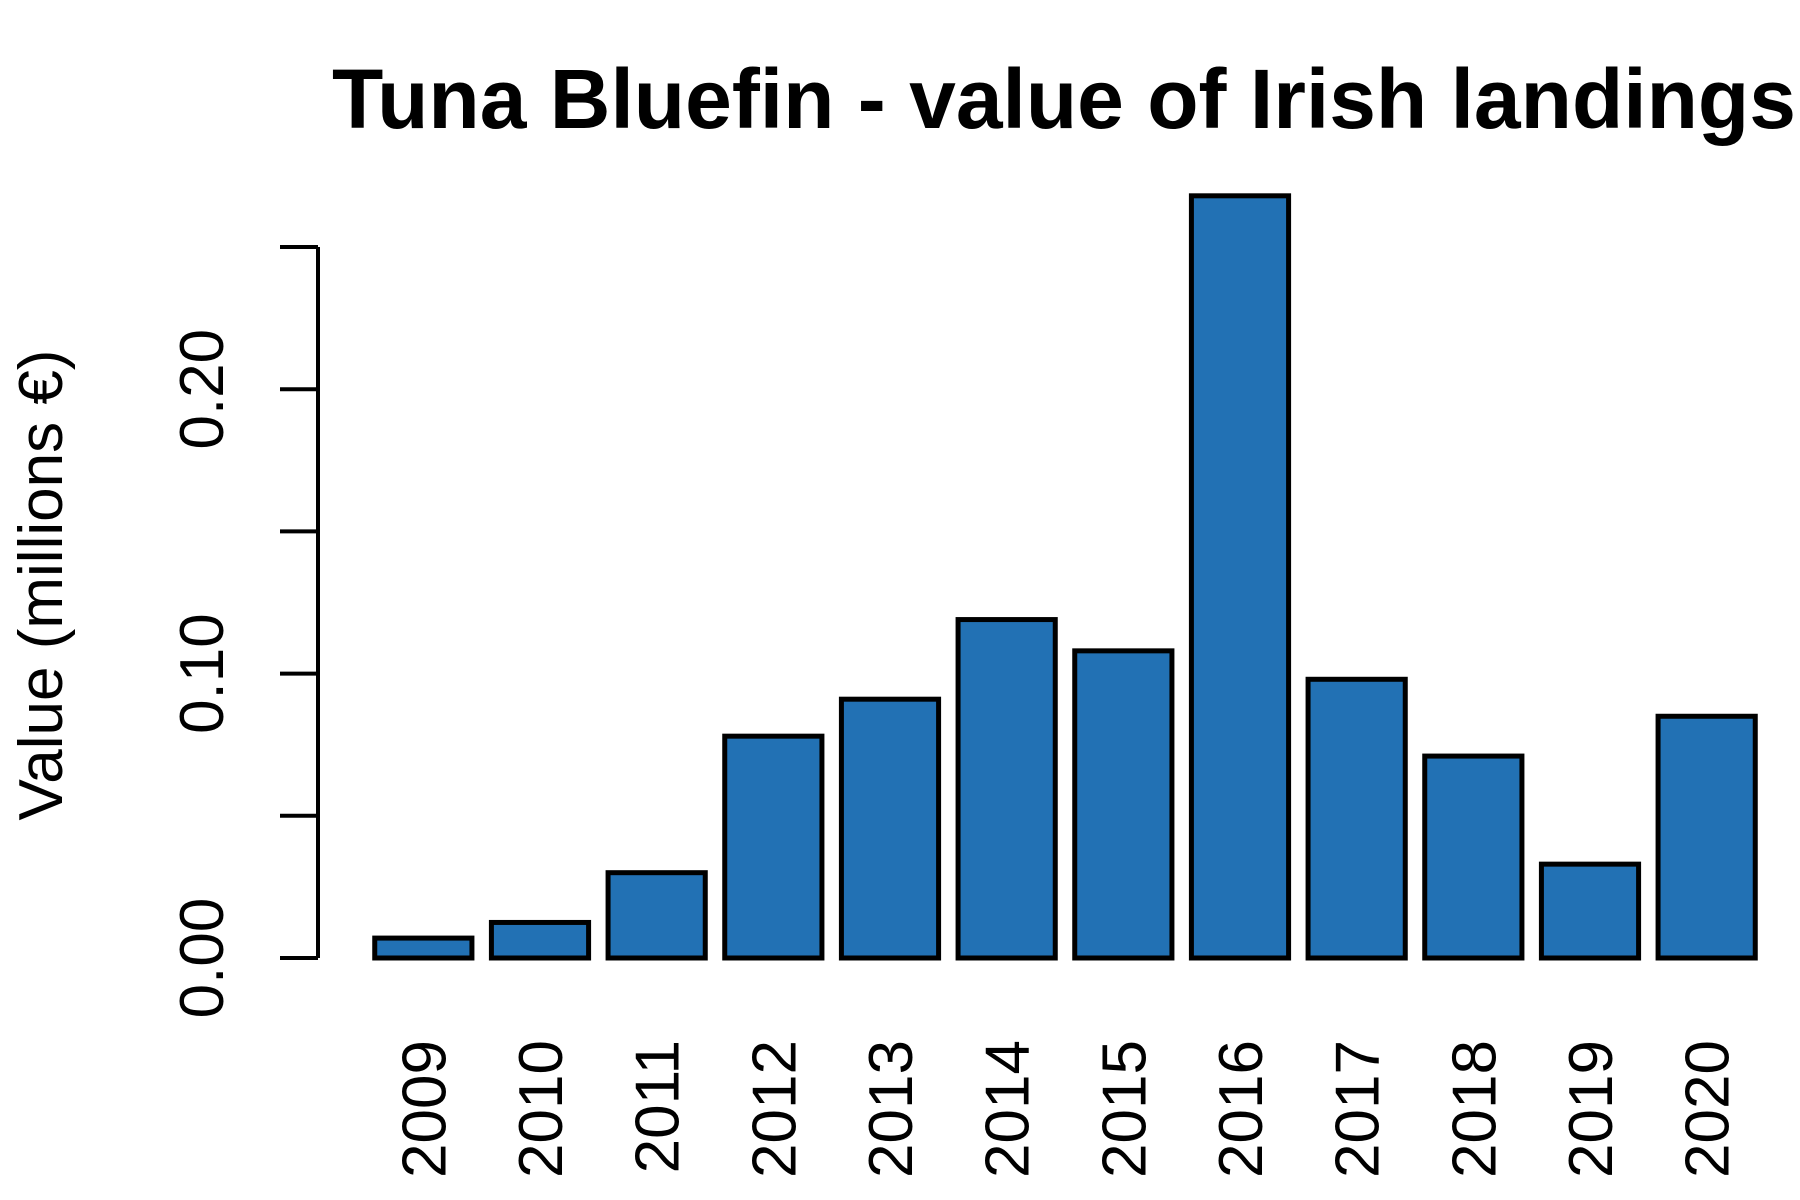  Describe the element at coordinates (423, 948) in the screenshot. I see `bar-2009` at that location.